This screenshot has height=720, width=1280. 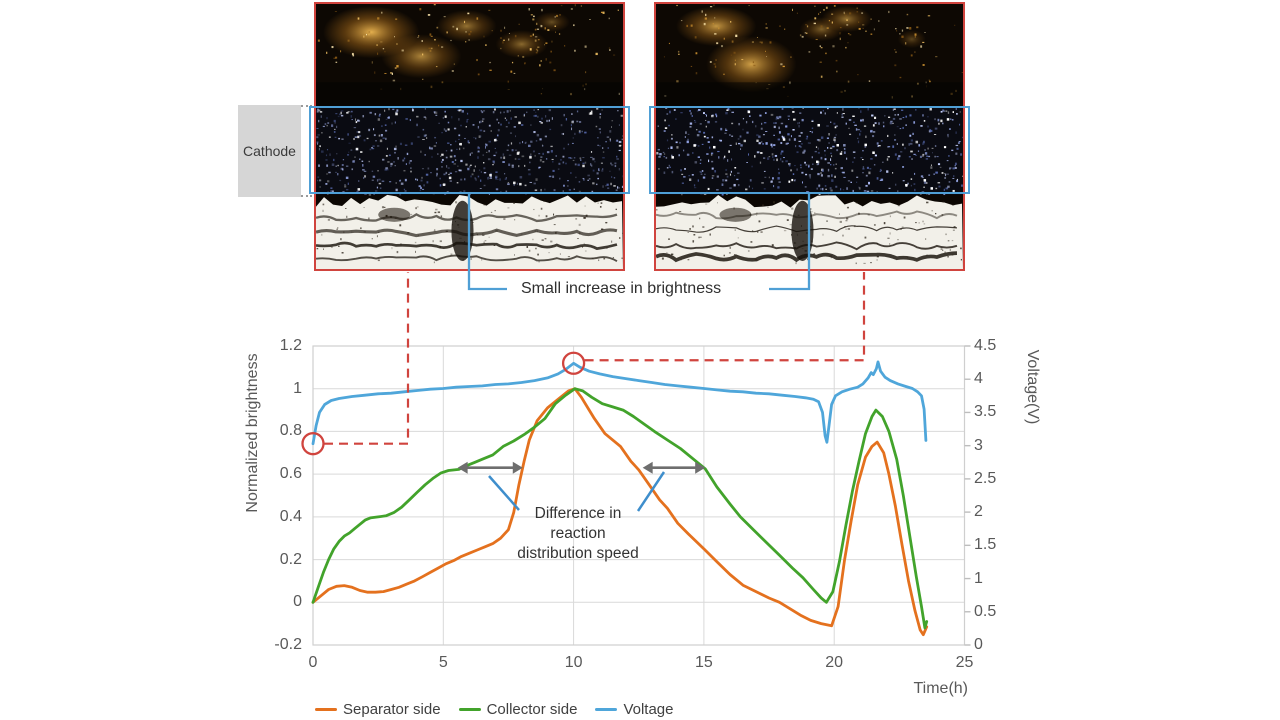 I want to click on tick-label: 0.6, so click(x=290, y=474).